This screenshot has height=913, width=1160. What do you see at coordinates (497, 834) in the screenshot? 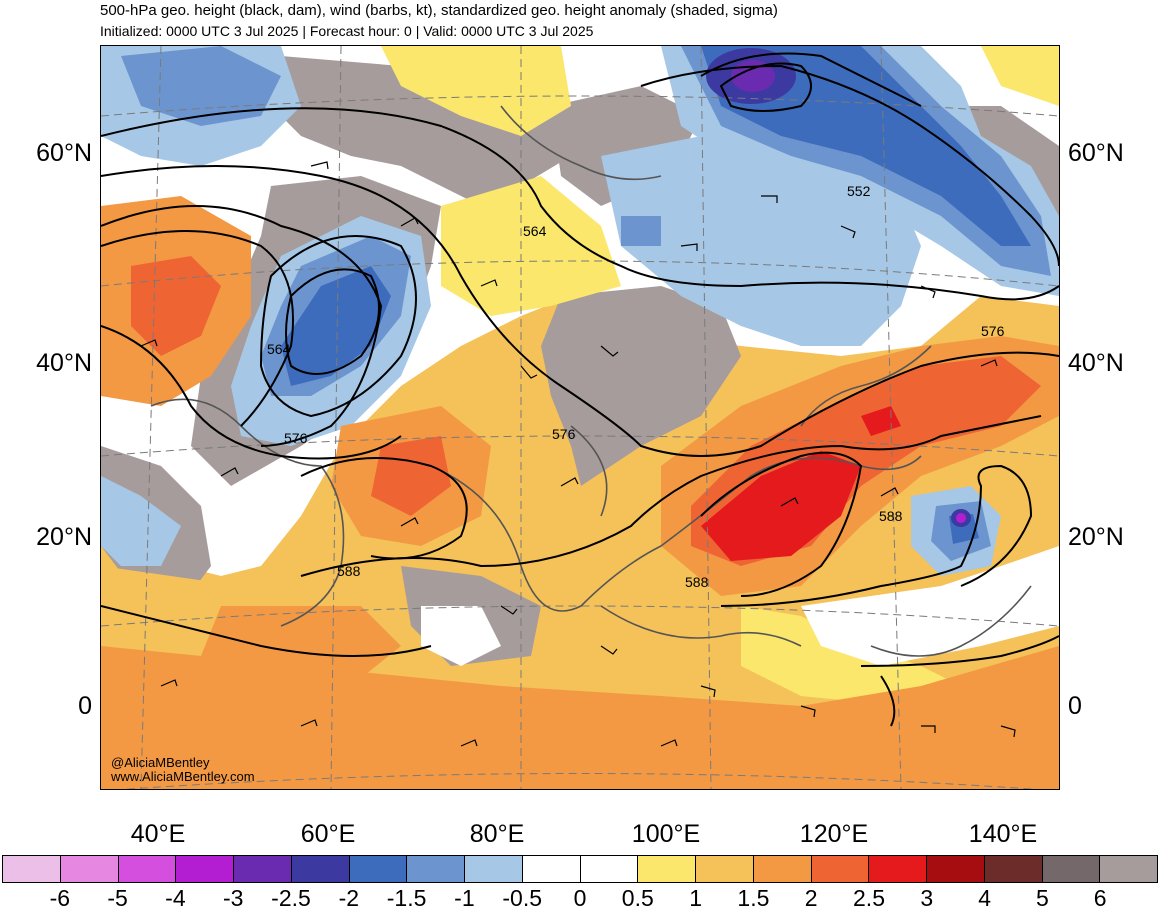
I see `lon-label: 80°E` at bounding box center [497, 834].